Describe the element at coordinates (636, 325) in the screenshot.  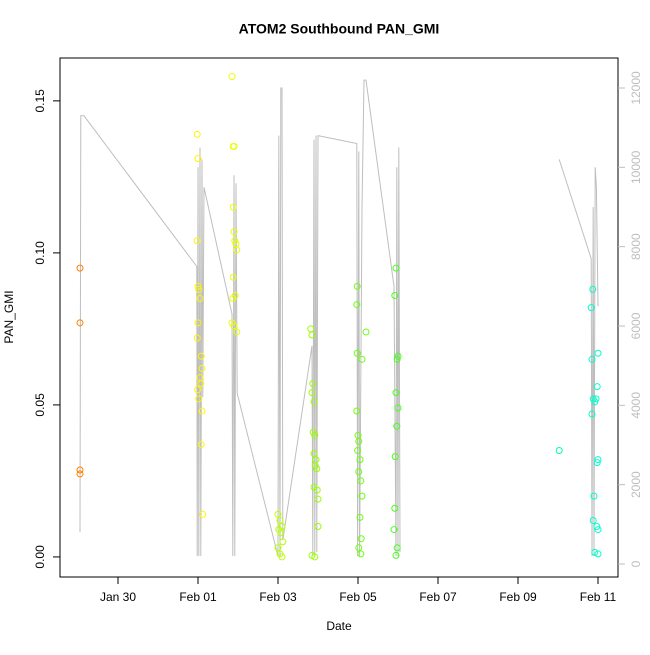
I see `y2-tick-label: 6000` at that location.